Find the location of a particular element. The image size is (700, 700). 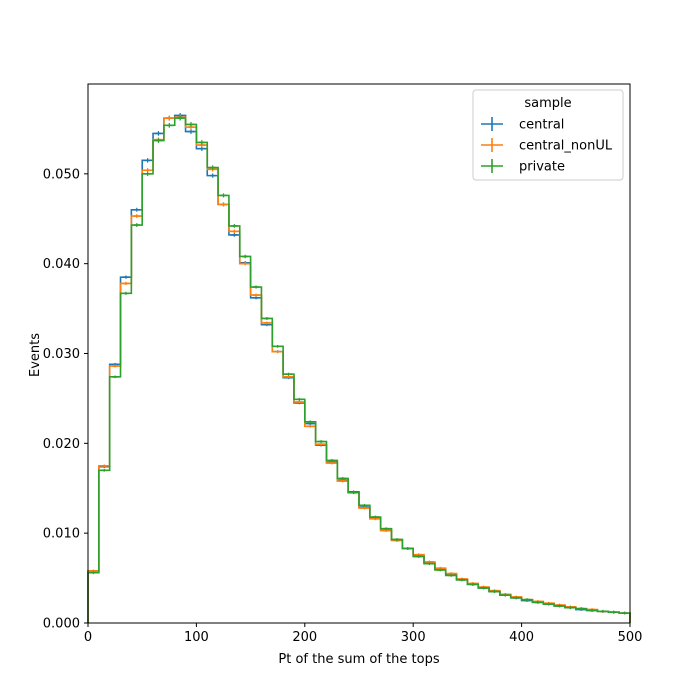

x-tick-label: 0 is located at coordinates (88, 637).